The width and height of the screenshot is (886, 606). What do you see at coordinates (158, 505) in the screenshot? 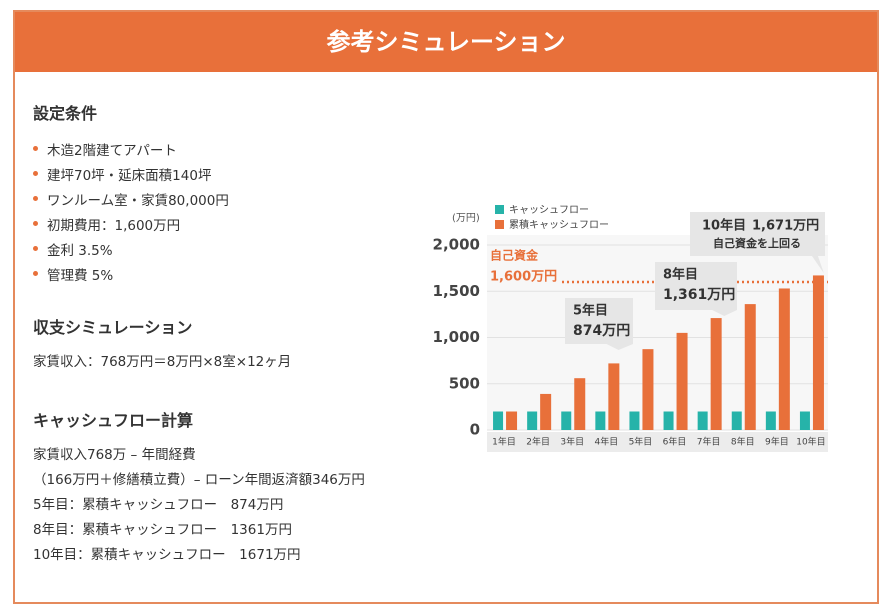
I see `text-line: 5年目：累積キャッシュフロー 874万円` at bounding box center [158, 505].